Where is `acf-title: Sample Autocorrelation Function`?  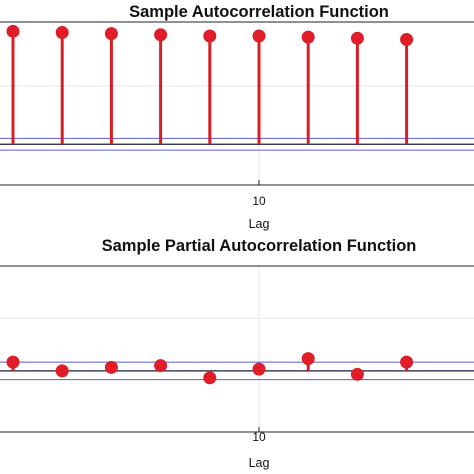
acf-title: Sample Autocorrelation Function is located at coordinates (259, 12).